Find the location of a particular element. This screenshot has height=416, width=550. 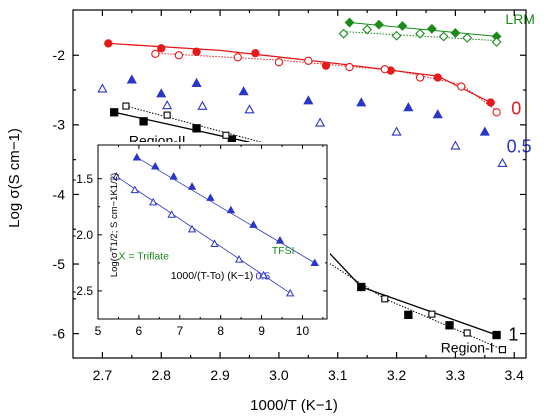

inset-x-axis-label: 1000/(T-To) (K−1) is located at coordinates (212, 276).